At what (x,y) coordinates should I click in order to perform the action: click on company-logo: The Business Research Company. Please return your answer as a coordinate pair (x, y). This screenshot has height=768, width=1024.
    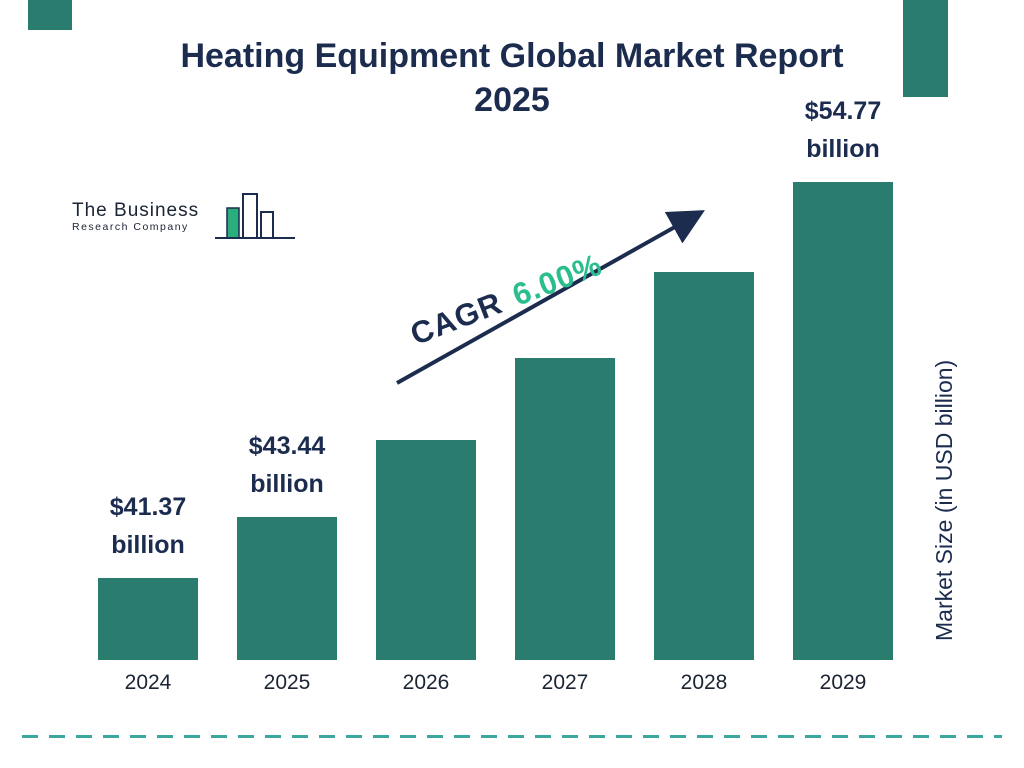
    Looking at the image, I should click on (184, 217).